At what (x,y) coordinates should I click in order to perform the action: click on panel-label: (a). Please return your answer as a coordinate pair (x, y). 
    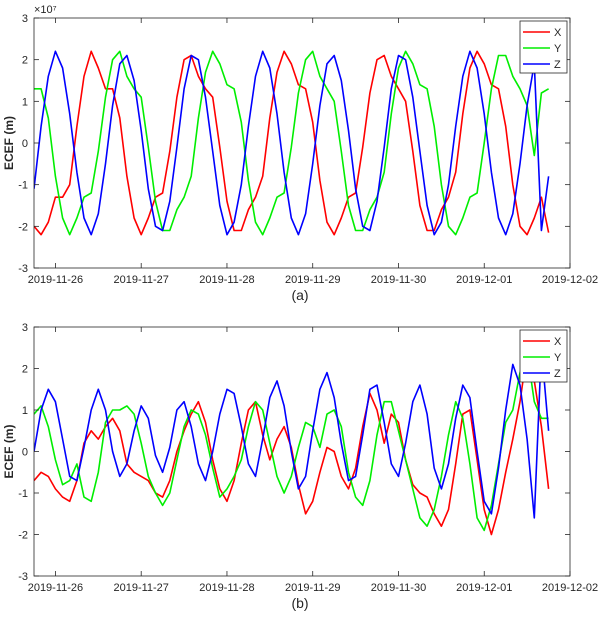
    Looking at the image, I should click on (299, 295).